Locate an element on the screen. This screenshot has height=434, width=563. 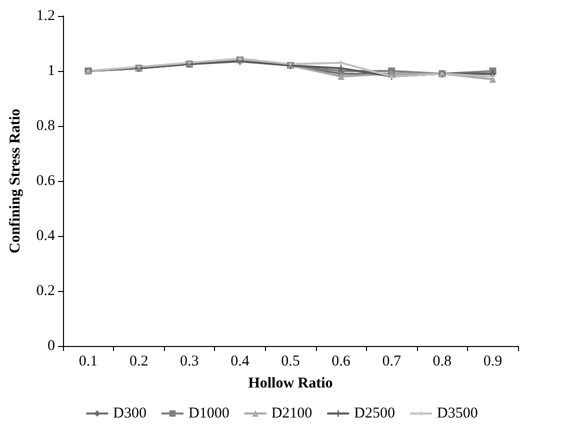
x-tick-label: 0.1 is located at coordinates (88, 362).